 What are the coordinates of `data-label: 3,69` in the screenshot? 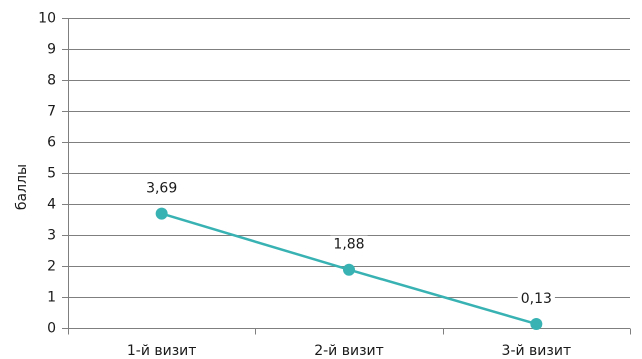 It's located at (161, 189).